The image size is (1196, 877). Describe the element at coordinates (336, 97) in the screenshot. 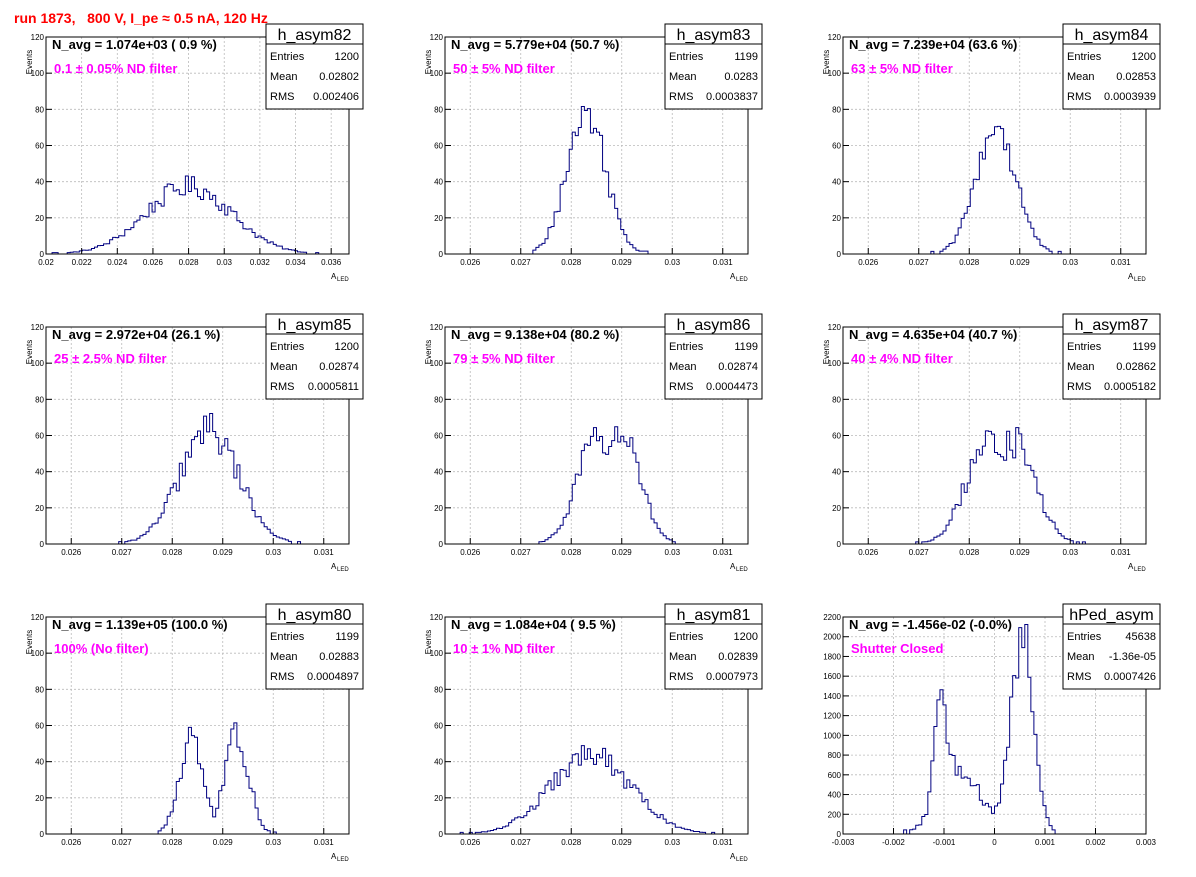

I see `stats-value: 0.002406` at that location.